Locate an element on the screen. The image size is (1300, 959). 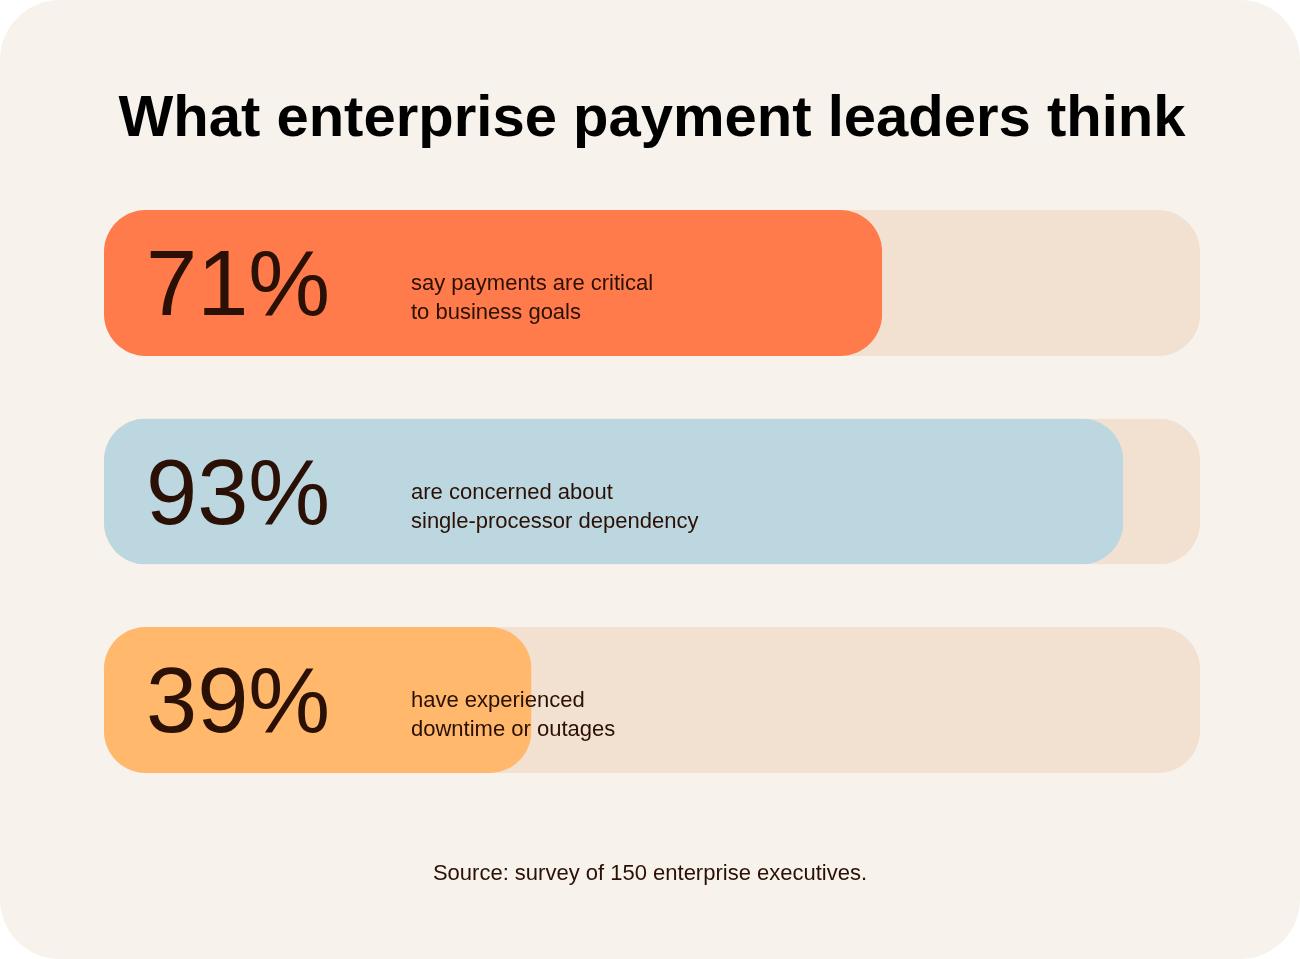
data-label: 71% is located at coordinates (238, 282).